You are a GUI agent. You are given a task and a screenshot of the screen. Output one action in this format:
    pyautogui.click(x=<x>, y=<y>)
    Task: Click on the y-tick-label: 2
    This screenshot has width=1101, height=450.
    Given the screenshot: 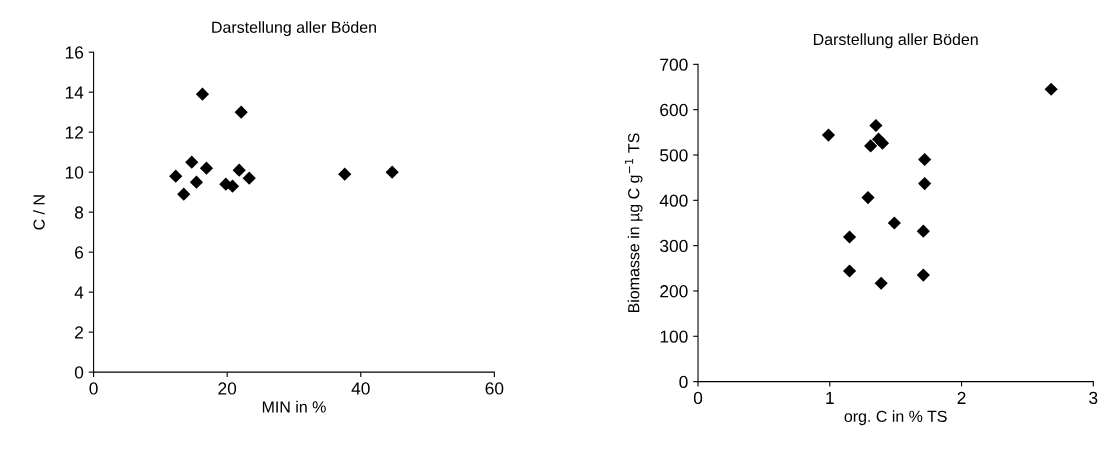 What is the action you would take?
    pyautogui.click(x=79, y=332)
    